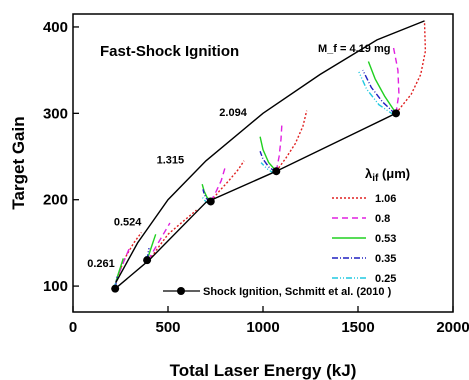 This screenshot has height=380, width=469. Describe the element at coordinates (382, 219) in the screenshot. I see `legend-label-0.8: 0.8` at that location.